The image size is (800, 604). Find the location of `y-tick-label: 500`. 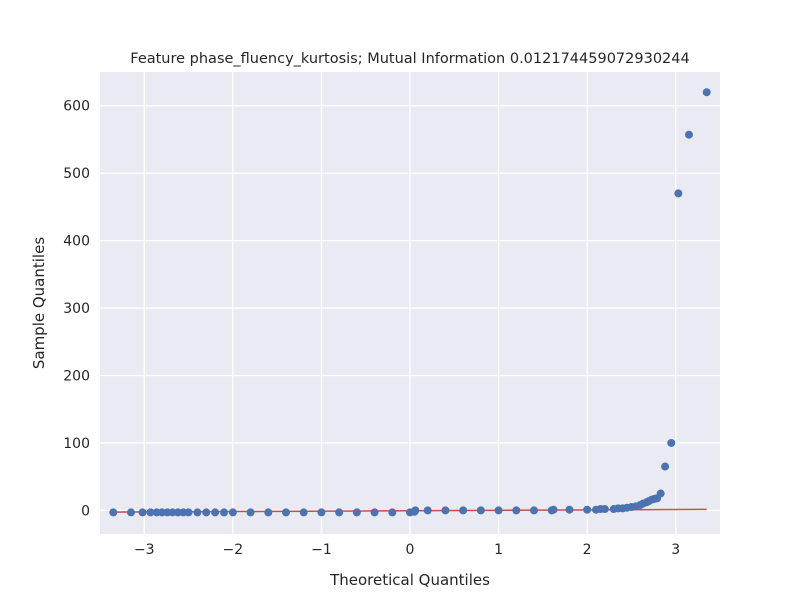

y-tick-label: 500 is located at coordinates (76, 174).